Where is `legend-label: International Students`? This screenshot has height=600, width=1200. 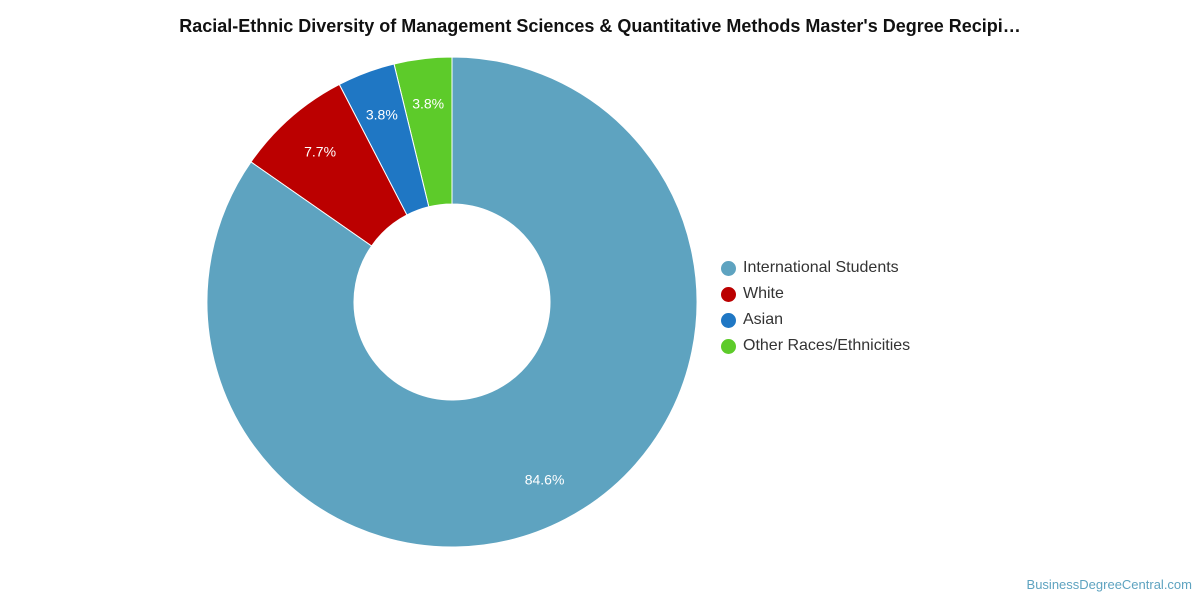
legend-label: International Students is located at coordinates (821, 267).